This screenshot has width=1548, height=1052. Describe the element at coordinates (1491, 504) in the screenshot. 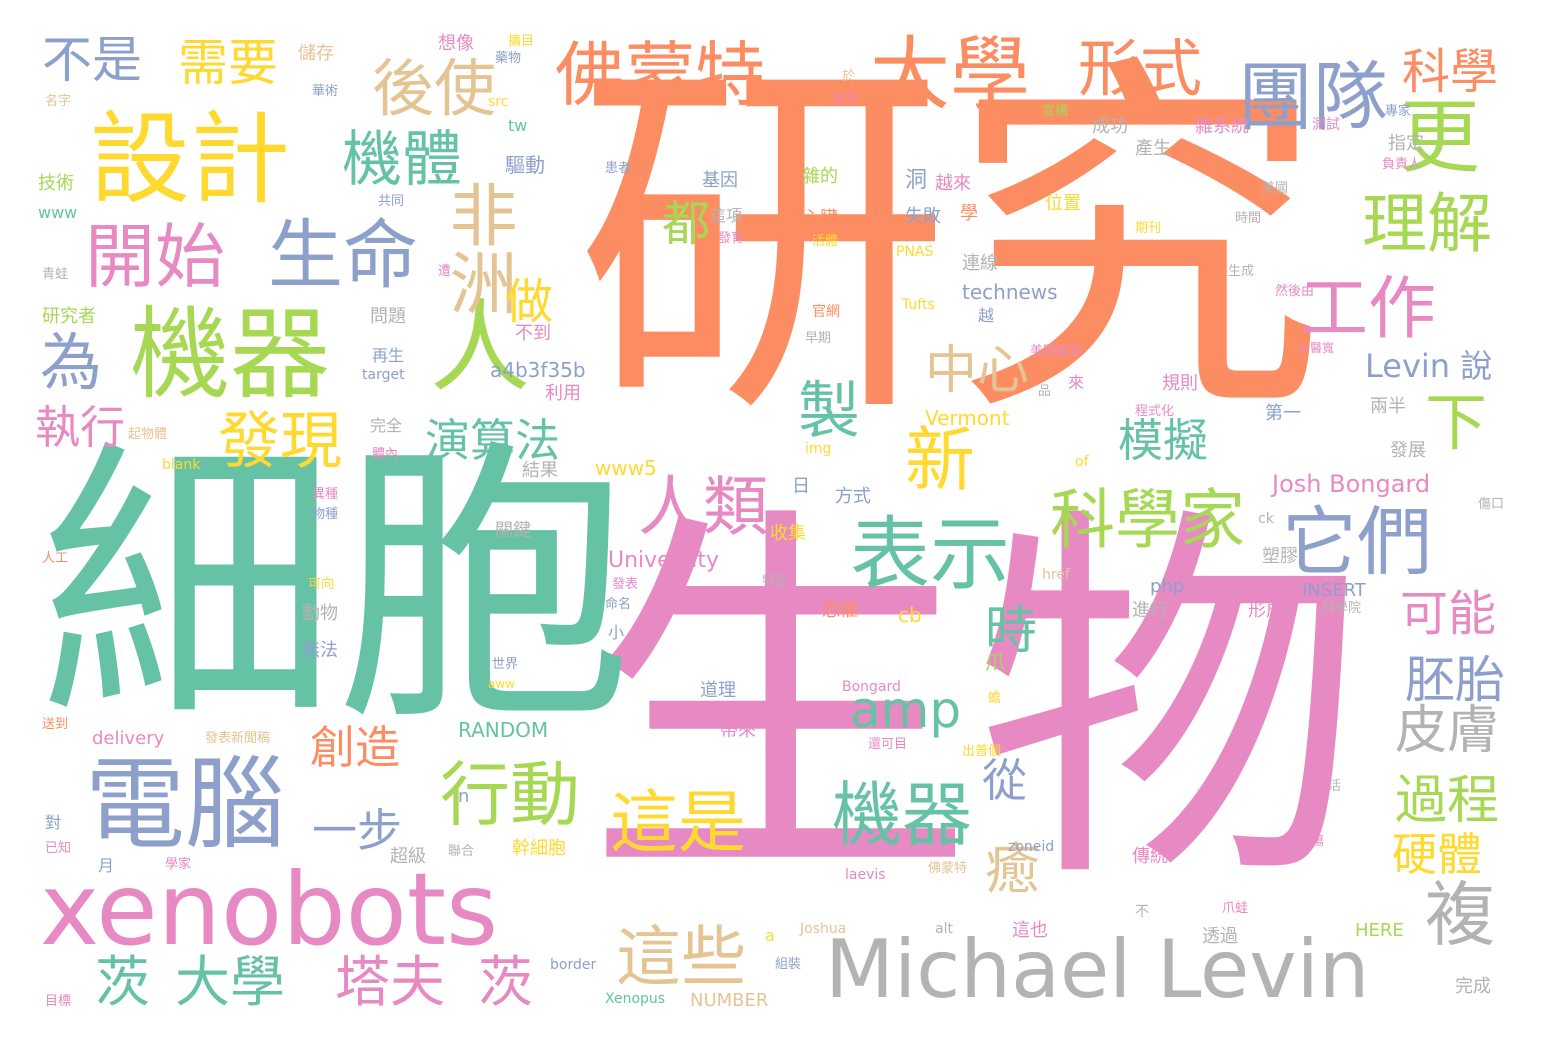

I see `word-wound: 傷口` at that location.